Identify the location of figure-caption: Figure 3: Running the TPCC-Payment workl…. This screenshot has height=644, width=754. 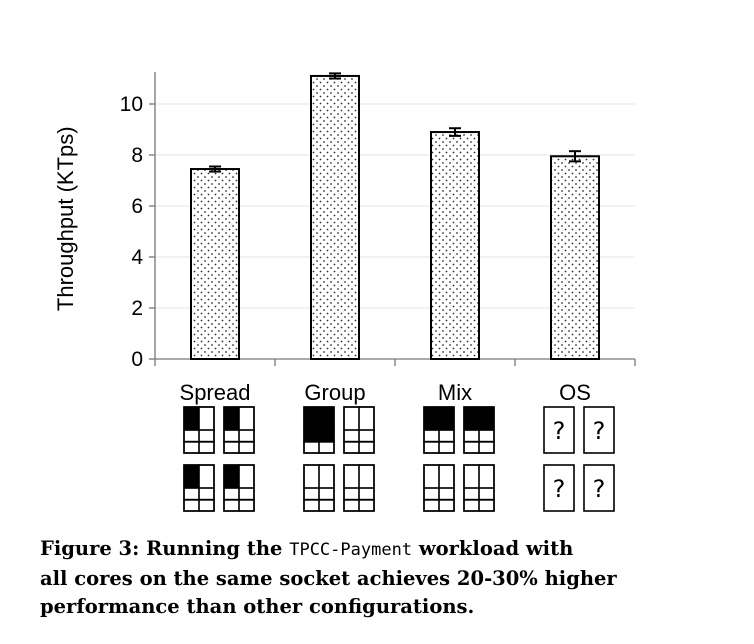
(390, 578).